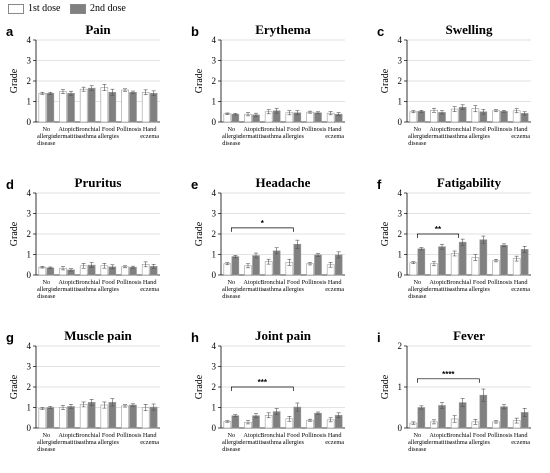 This screenshot has height=473, width=550. Describe the element at coordinates (195, 31) in the screenshot. I see `panel-letter: b` at that location.